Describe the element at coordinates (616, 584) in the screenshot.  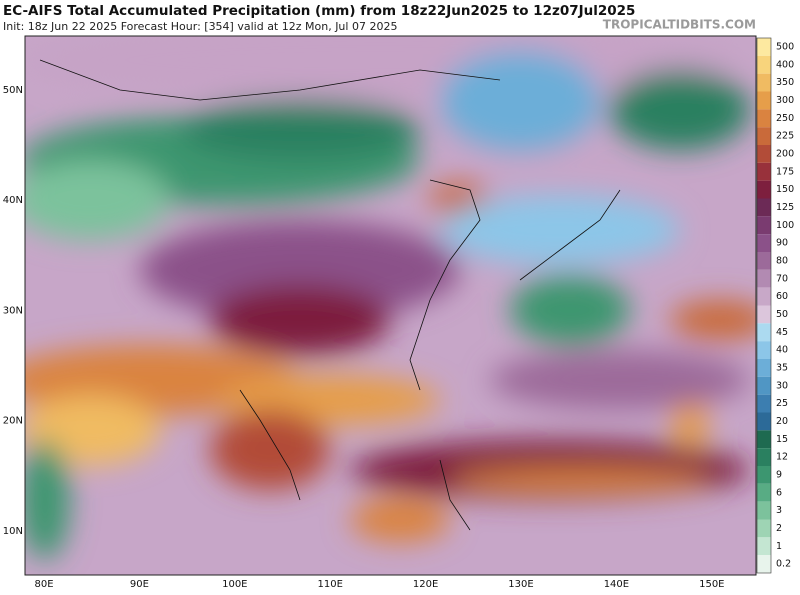
I see `lon-label: 140E` at that location.